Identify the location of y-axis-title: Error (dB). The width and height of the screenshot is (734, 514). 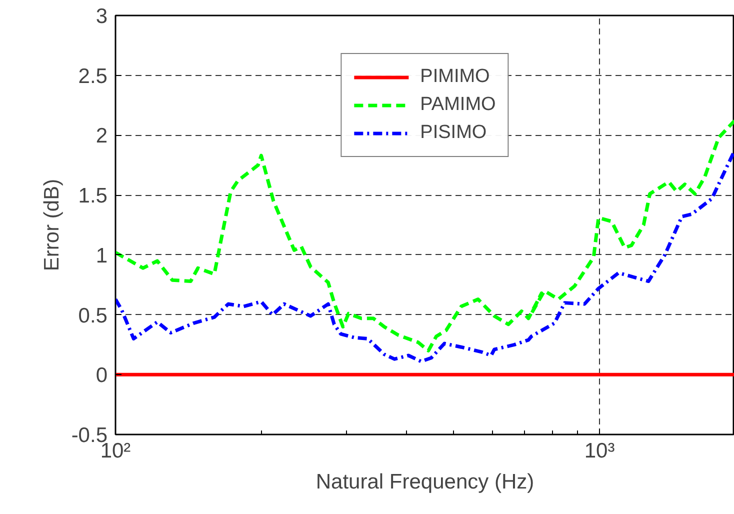
(52, 225).